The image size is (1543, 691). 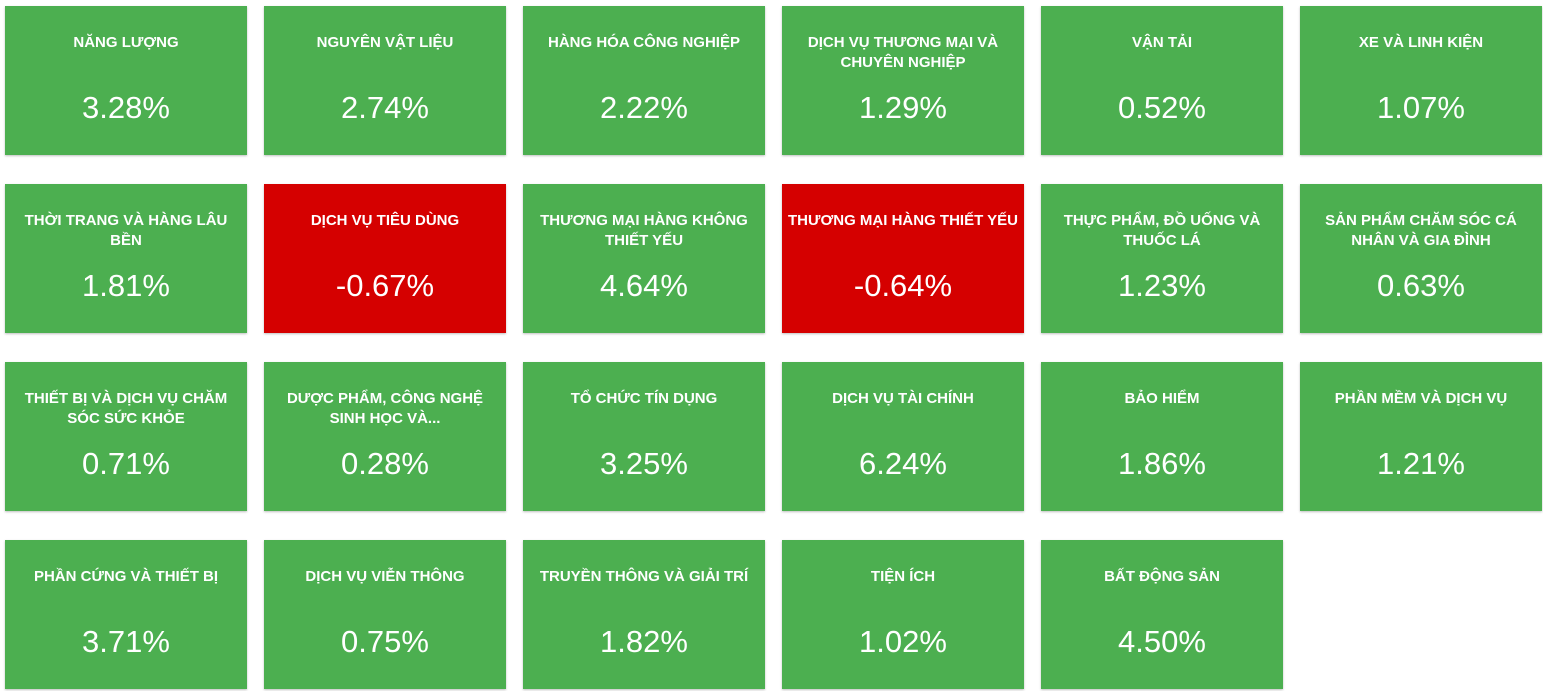 I want to click on sector-change: 6.24%, so click(x=903, y=463).